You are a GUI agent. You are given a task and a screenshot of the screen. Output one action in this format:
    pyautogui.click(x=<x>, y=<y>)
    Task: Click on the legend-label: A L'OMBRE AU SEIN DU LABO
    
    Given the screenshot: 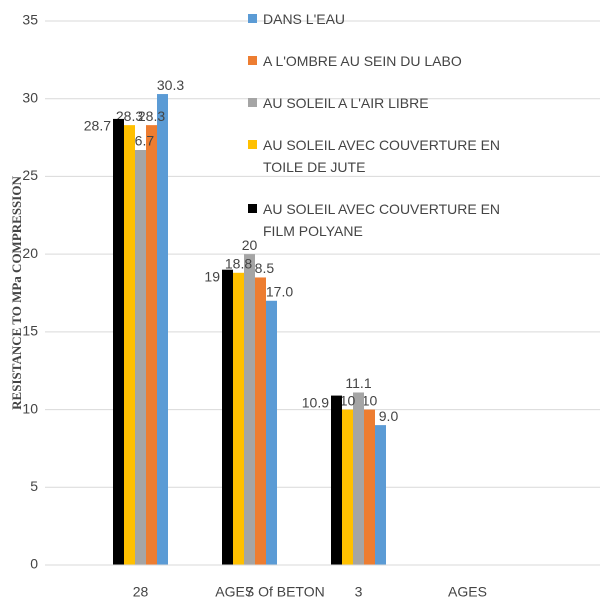 What is the action you would take?
    pyautogui.click(x=362, y=61)
    